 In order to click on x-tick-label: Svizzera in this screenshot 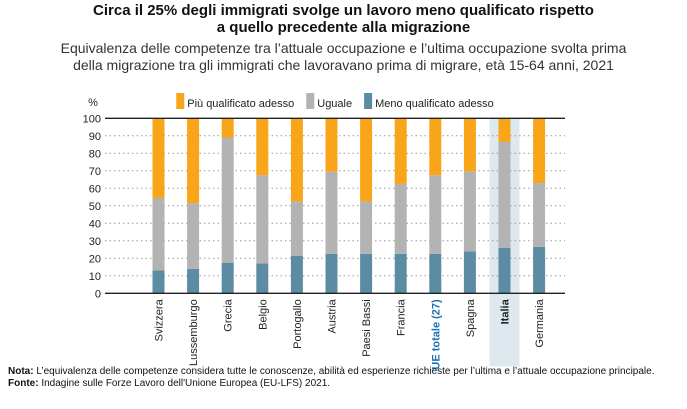, I will do `click(160, 319)`.